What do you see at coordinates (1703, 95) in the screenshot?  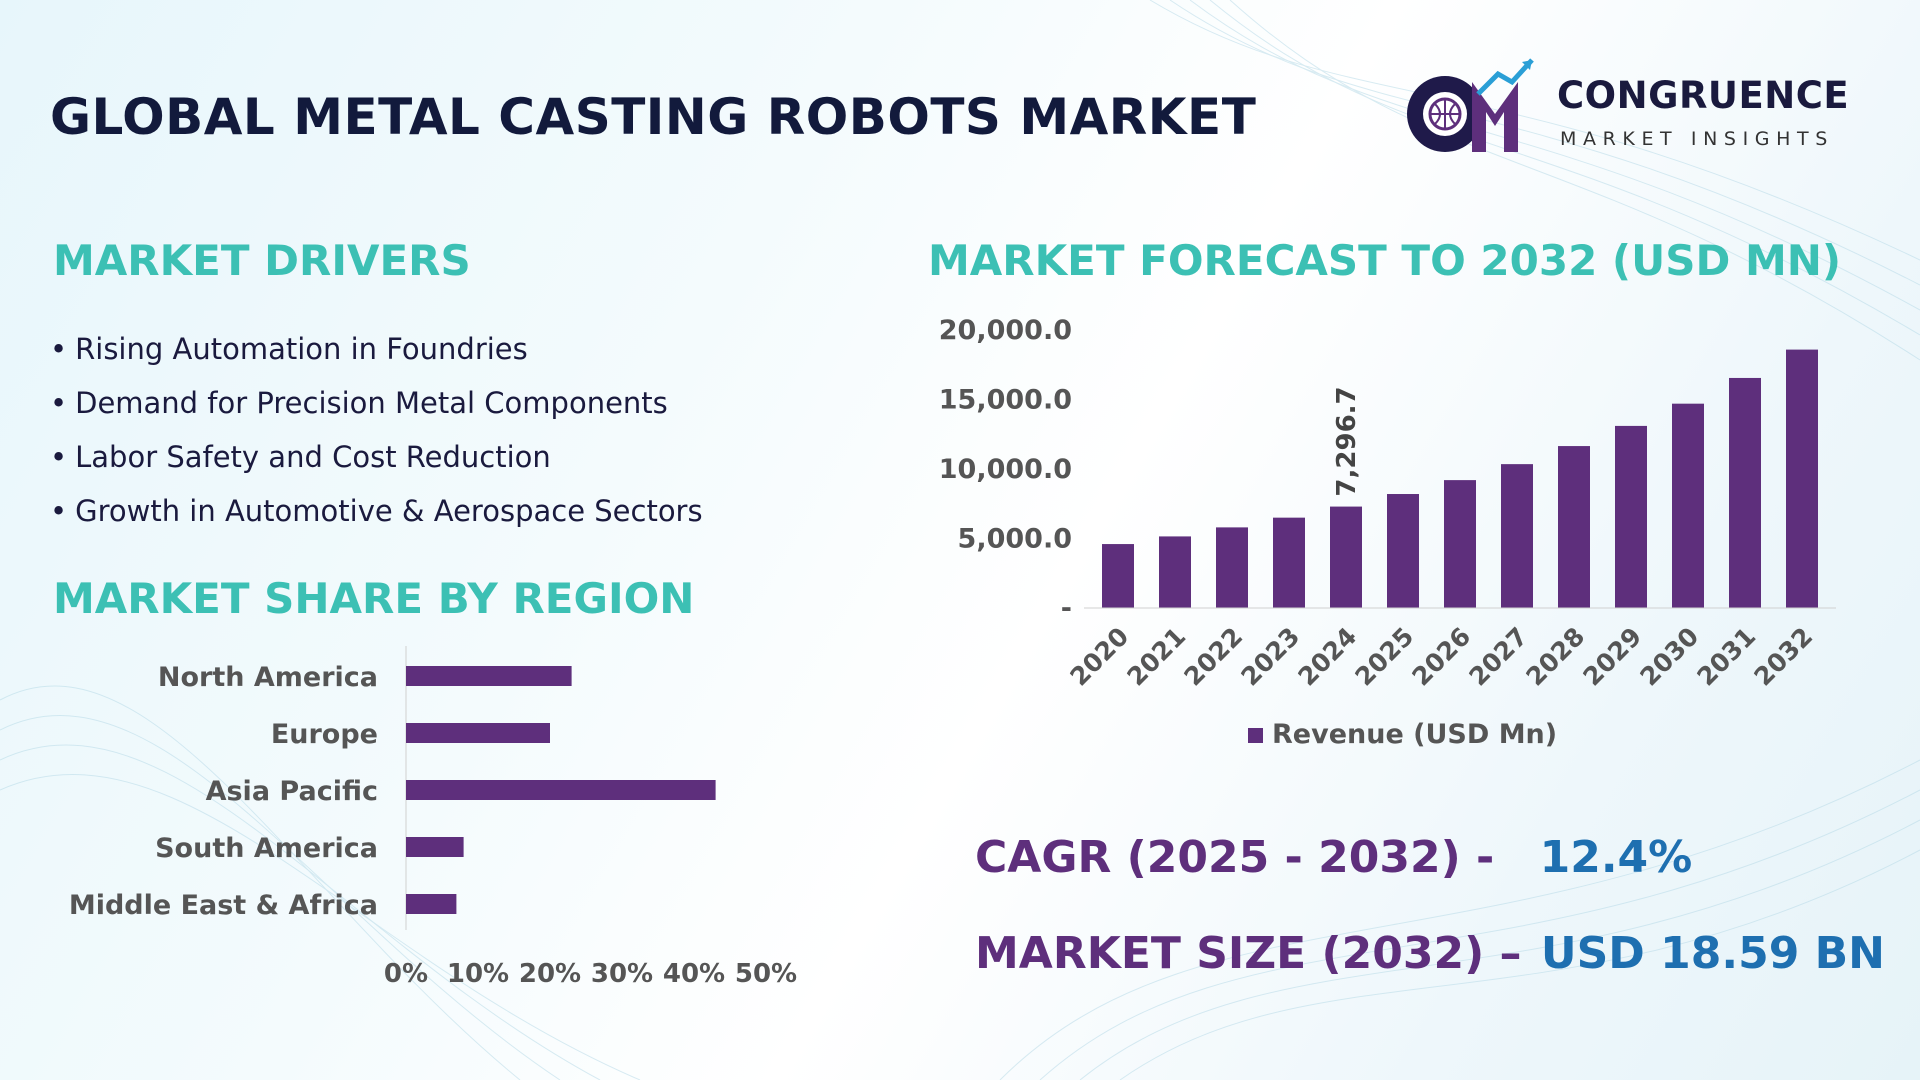 I see `logo-name: CONGRUENCE` at bounding box center [1703, 95].